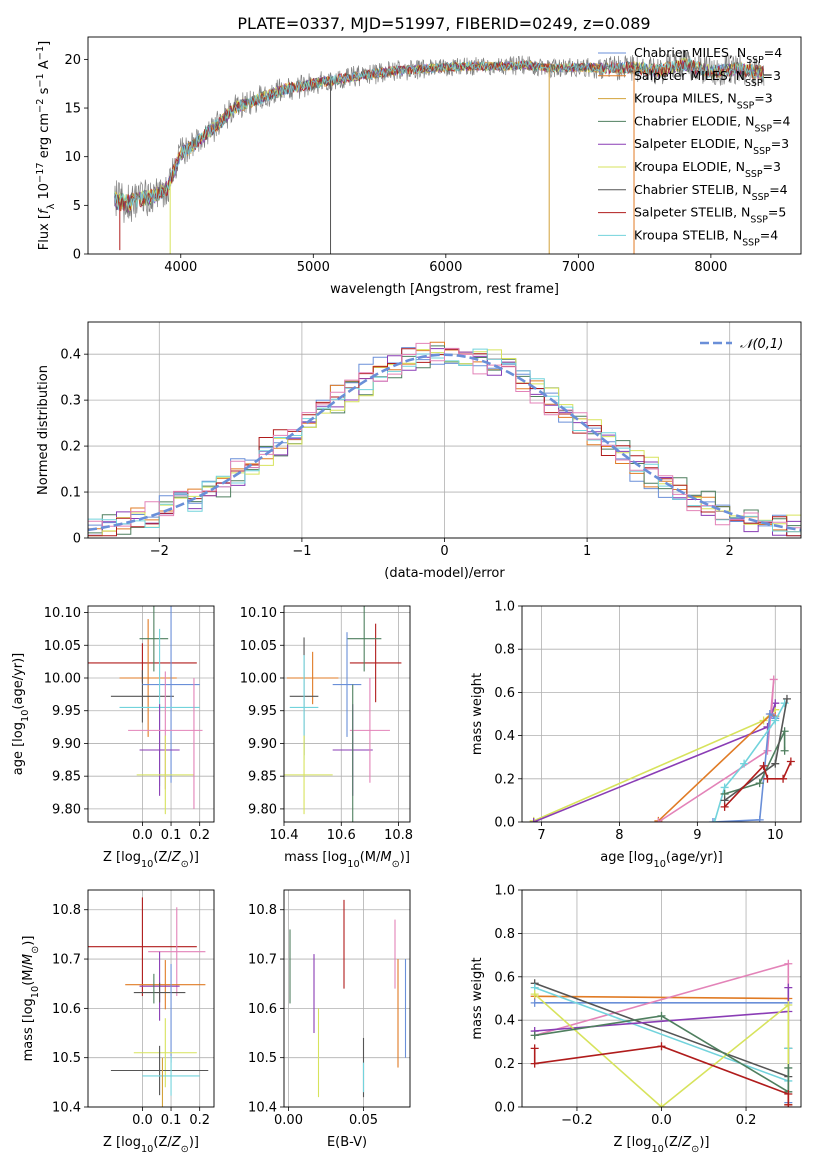  What do you see at coordinates (703, 101) in the screenshot?
I see `legend-entry-label: Kroupa MILES, NSSP=3` at bounding box center [703, 101].